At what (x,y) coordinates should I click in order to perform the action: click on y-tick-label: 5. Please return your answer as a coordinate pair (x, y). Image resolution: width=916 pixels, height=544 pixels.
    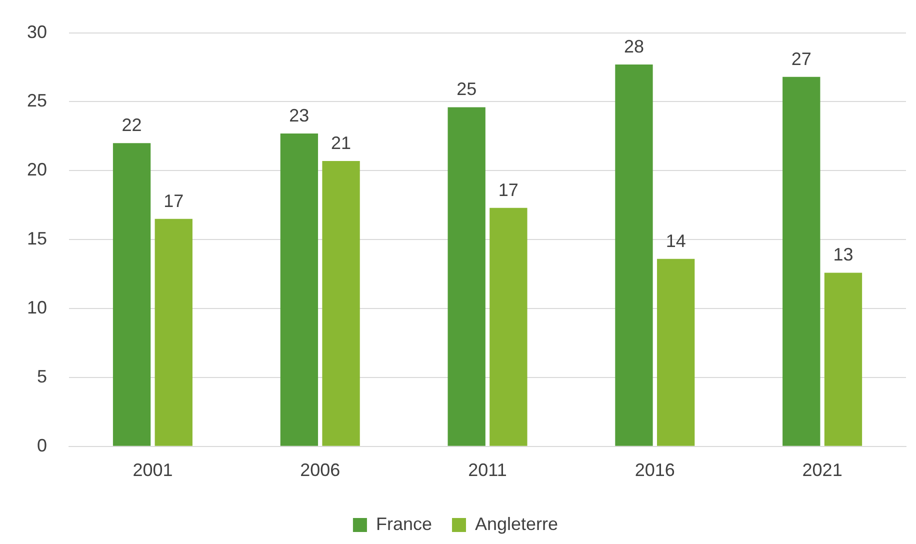
    Looking at the image, I should click on (42, 376).